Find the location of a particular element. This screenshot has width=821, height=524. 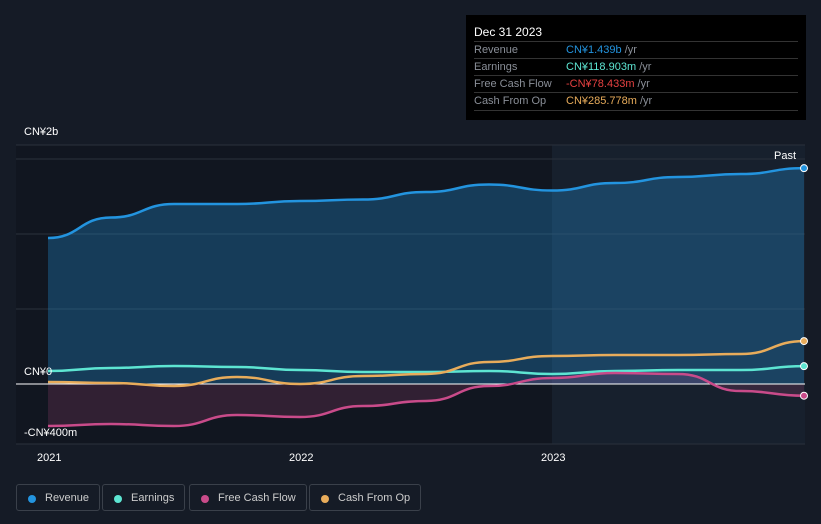

line-cash-from-op is located at coordinates (426, 363).